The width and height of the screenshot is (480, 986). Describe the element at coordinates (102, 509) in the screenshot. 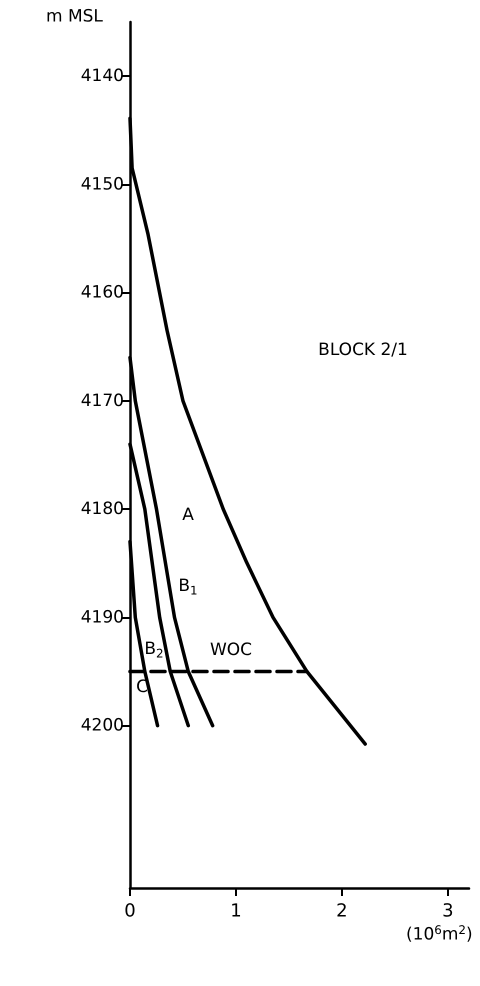

I see `y-tick-label: 4180` at that location.